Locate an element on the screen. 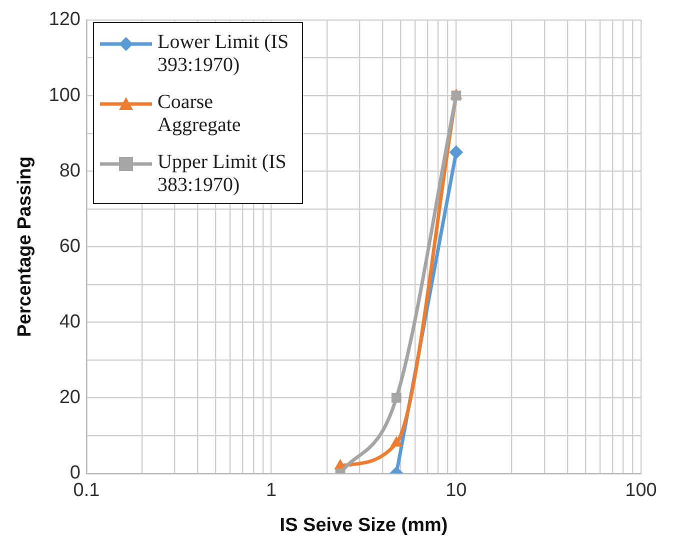  x-tick-label: 1 is located at coordinates (271, 491).